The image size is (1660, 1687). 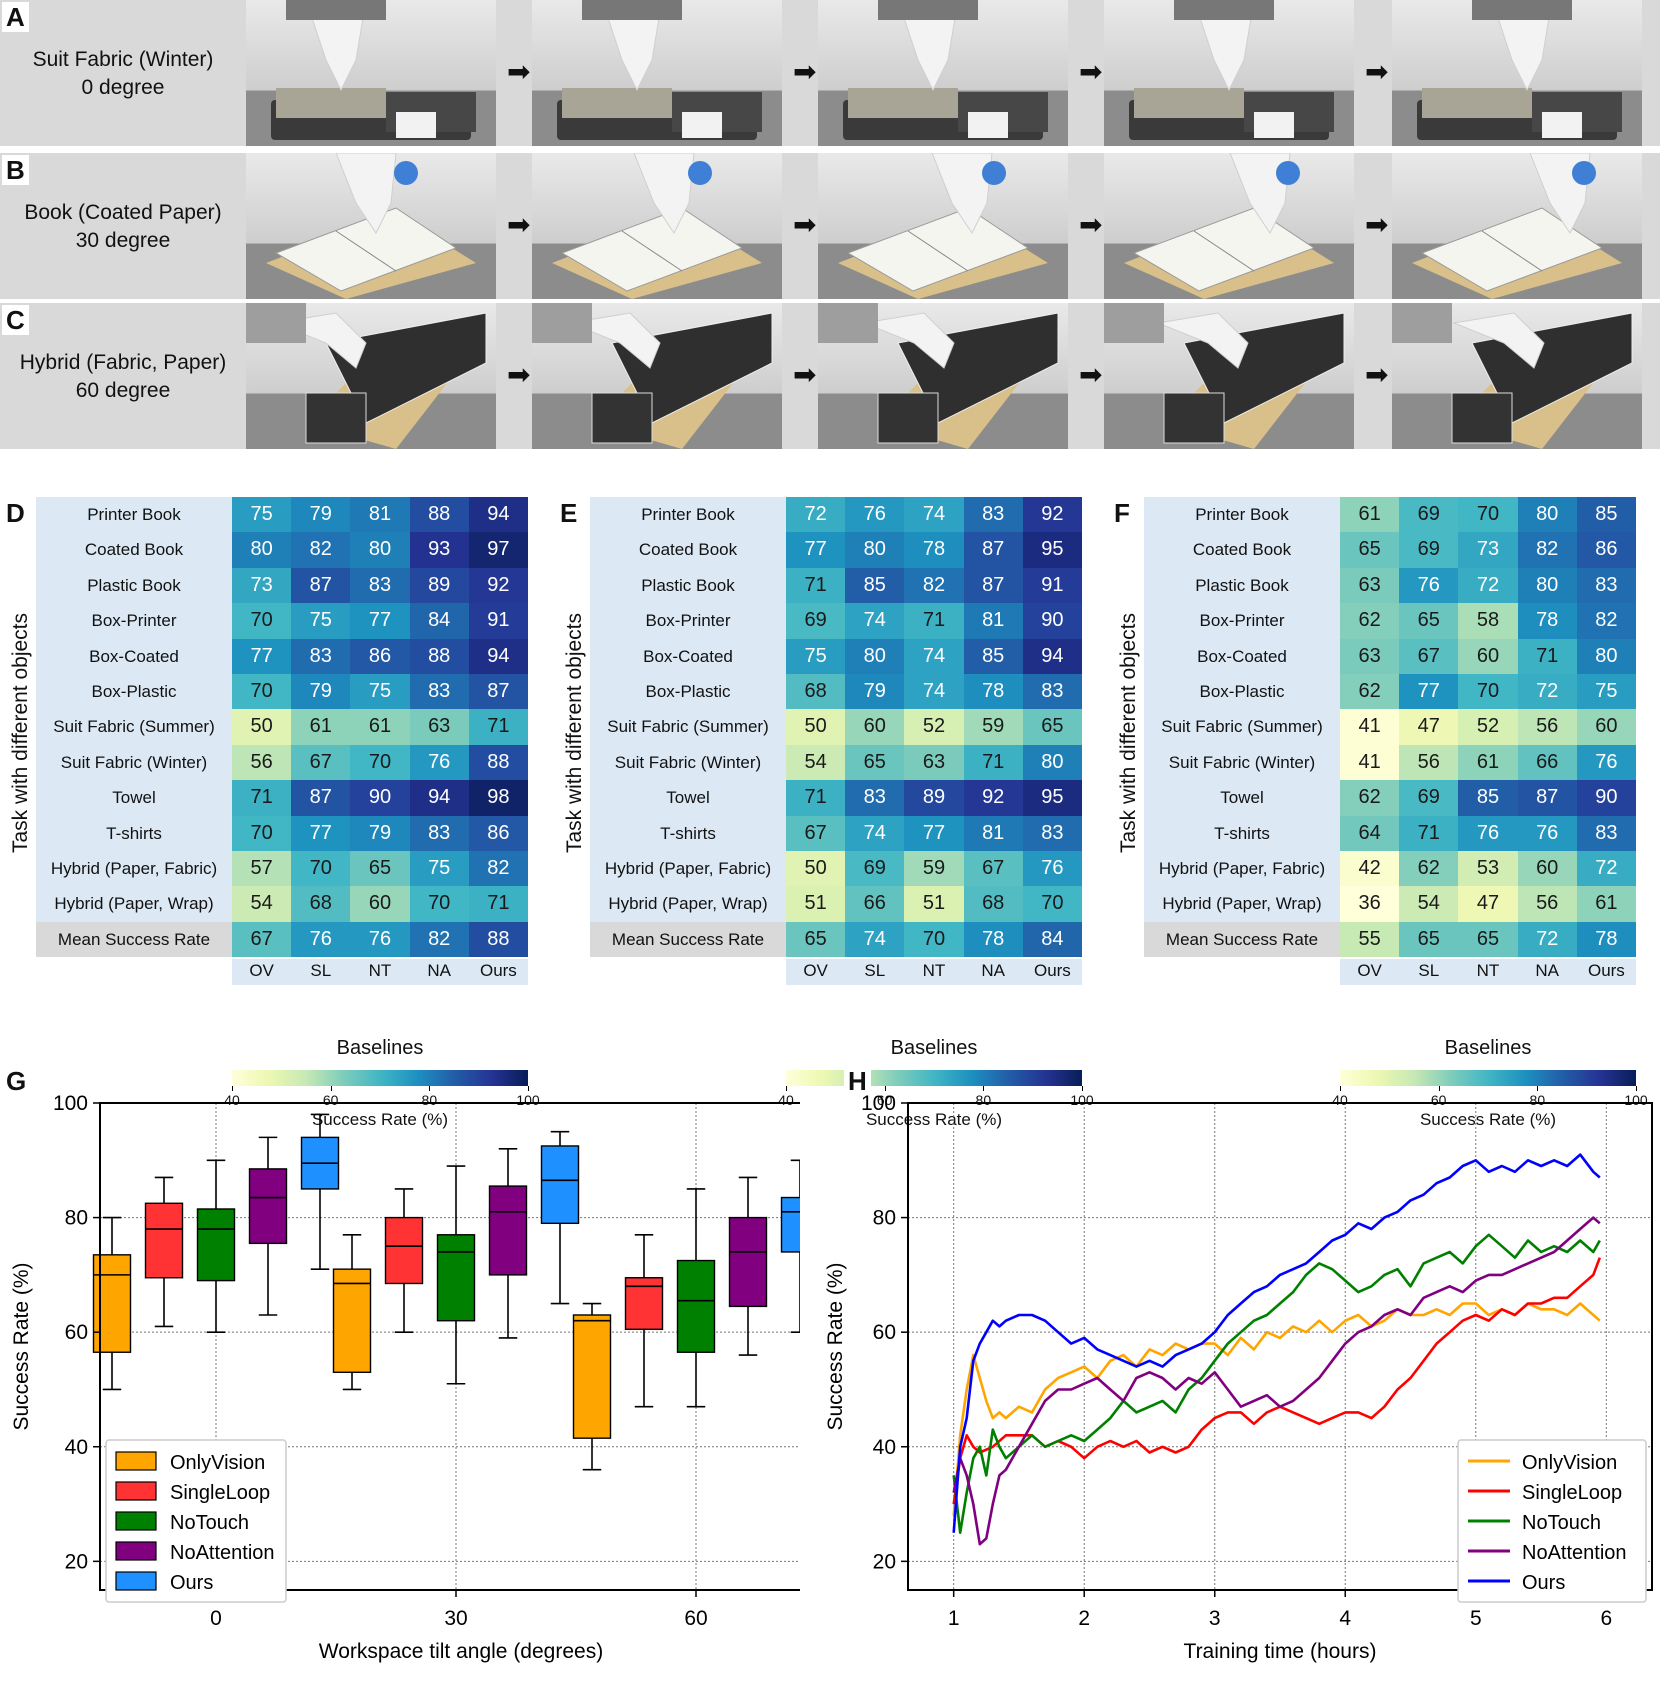 What do you see at coordinates (934, 798) in the screenshot?
I see `heatmap-cell: 89` at bounding box center [934, 798].